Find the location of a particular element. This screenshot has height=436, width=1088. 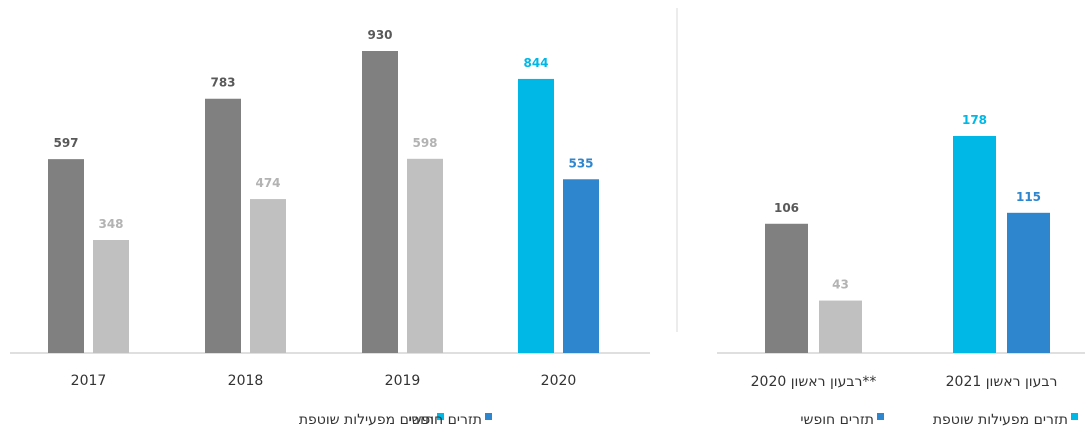

data-label-2018-s2: 474 is located at coordinates (267, 183).